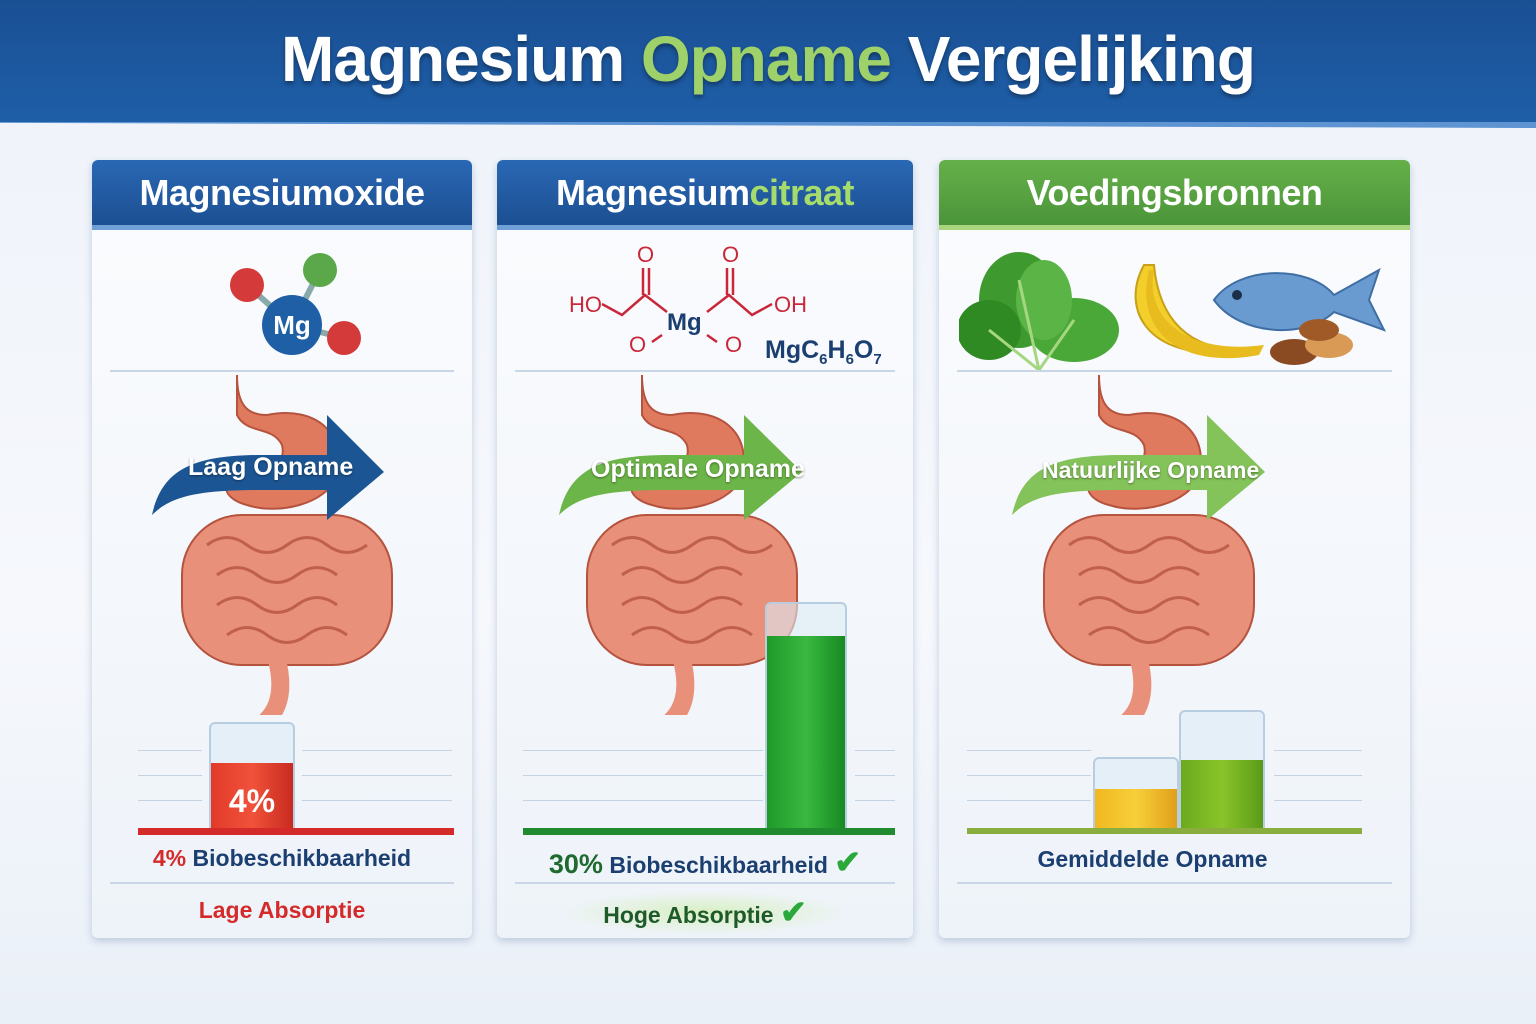  I want to click on chemical-formula: MgC6H6O7, so click(823, 350).